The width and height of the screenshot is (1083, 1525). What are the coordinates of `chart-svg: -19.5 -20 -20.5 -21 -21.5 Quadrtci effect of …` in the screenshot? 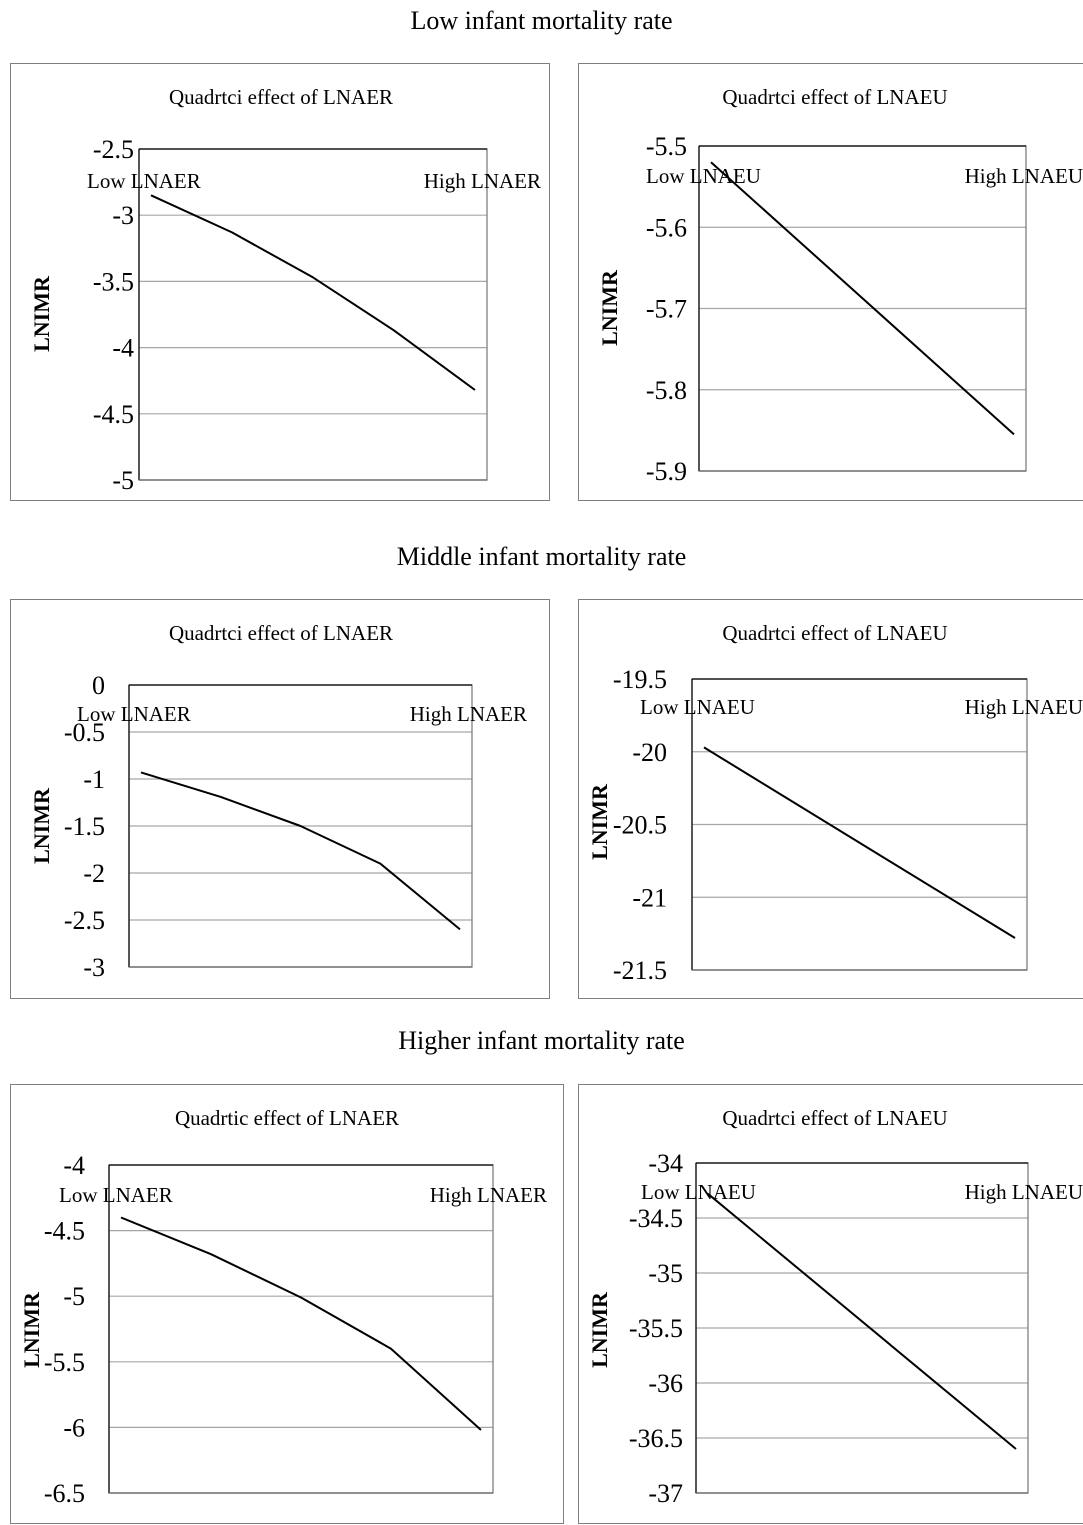 It's located at (835, 803).